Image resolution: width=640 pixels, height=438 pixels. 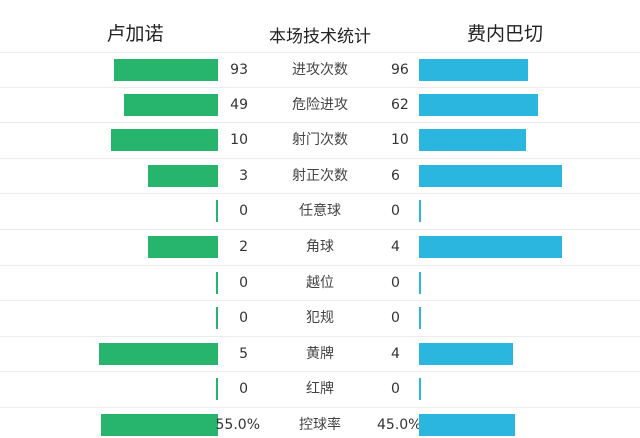 I want to click on stat-label: 犯规, so click(x=320, y=318).